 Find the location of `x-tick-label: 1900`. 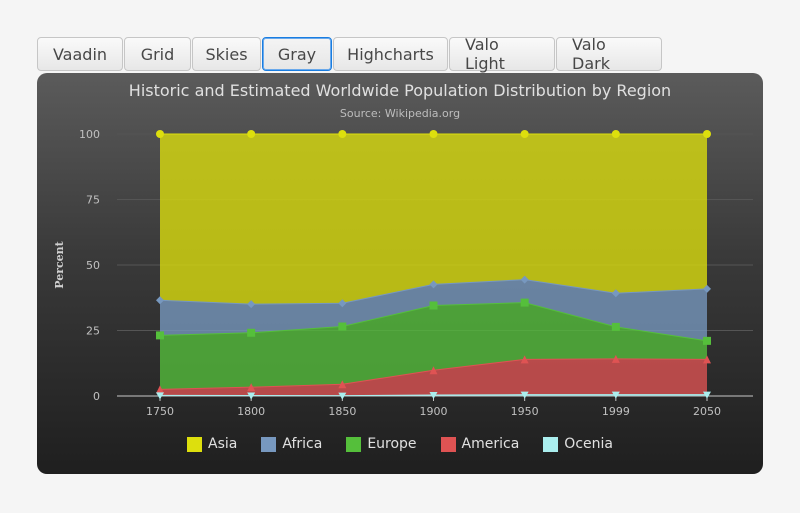

x-tick-label: 1900 is located at coordinates (434, 411).